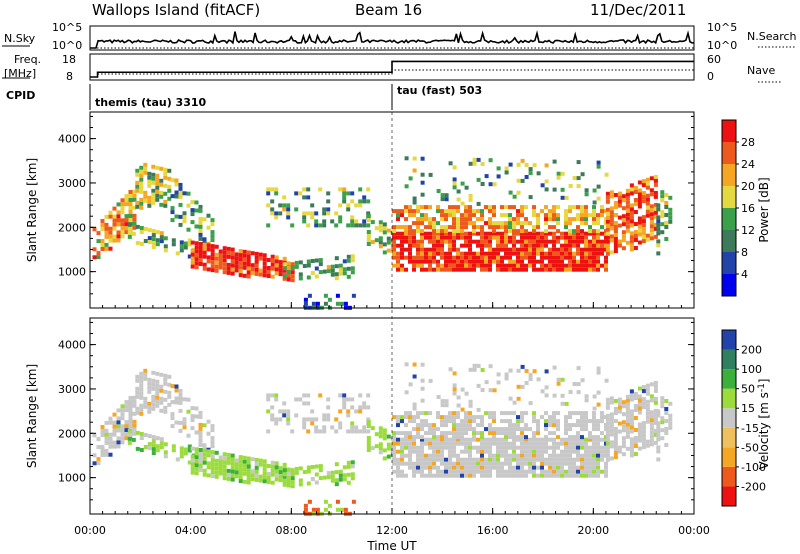 This screenshot has width=800, height=554. Describe the element at coordinates (748, 164) in the screenshot. I see `power-colorbar-tick-label: 24` at that location.